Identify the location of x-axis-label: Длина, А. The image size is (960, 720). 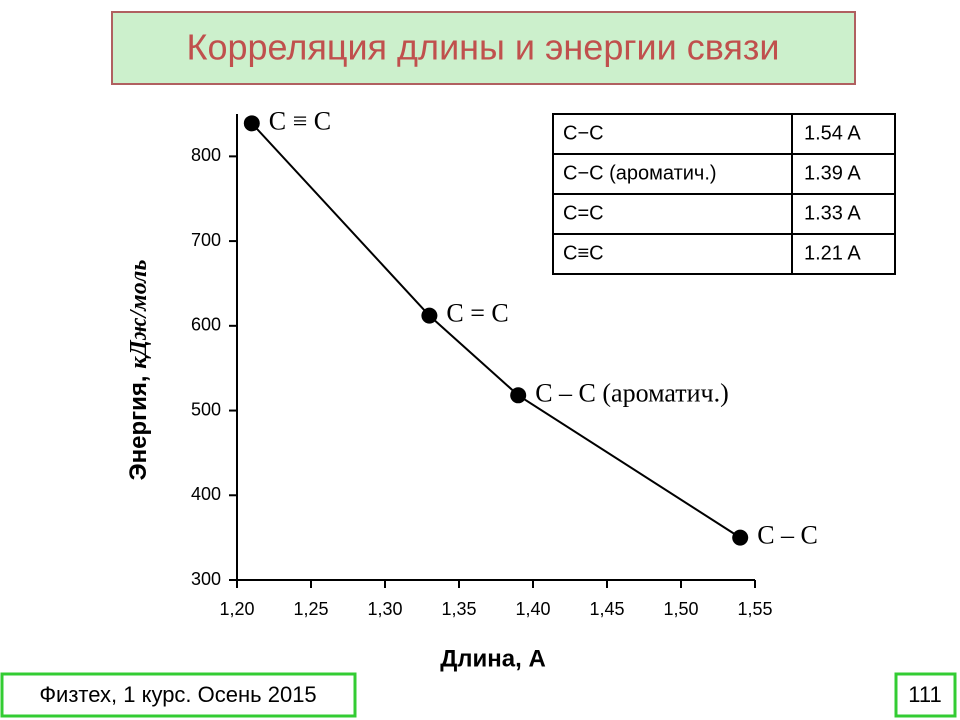
(493, 658).